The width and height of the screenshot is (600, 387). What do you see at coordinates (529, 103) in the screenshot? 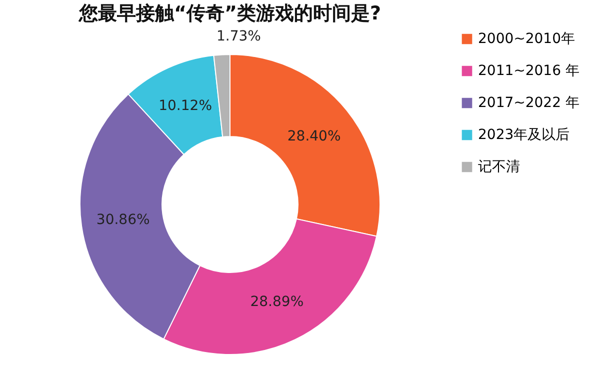
I see `legend-label: 2017~2022 年` at bounding box center [529, 103].